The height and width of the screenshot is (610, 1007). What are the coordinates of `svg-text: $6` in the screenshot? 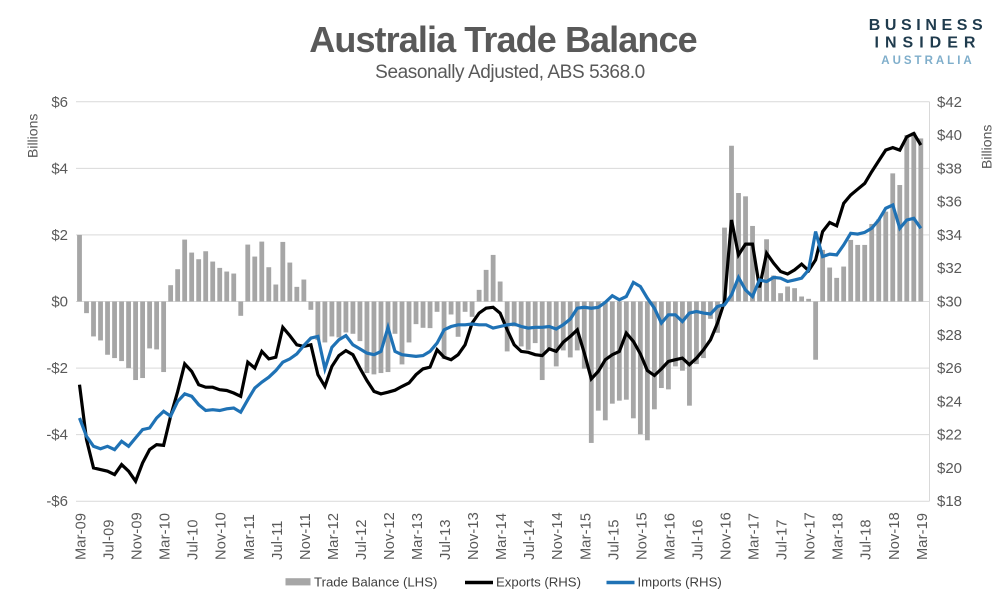 It's located at (59, 102).